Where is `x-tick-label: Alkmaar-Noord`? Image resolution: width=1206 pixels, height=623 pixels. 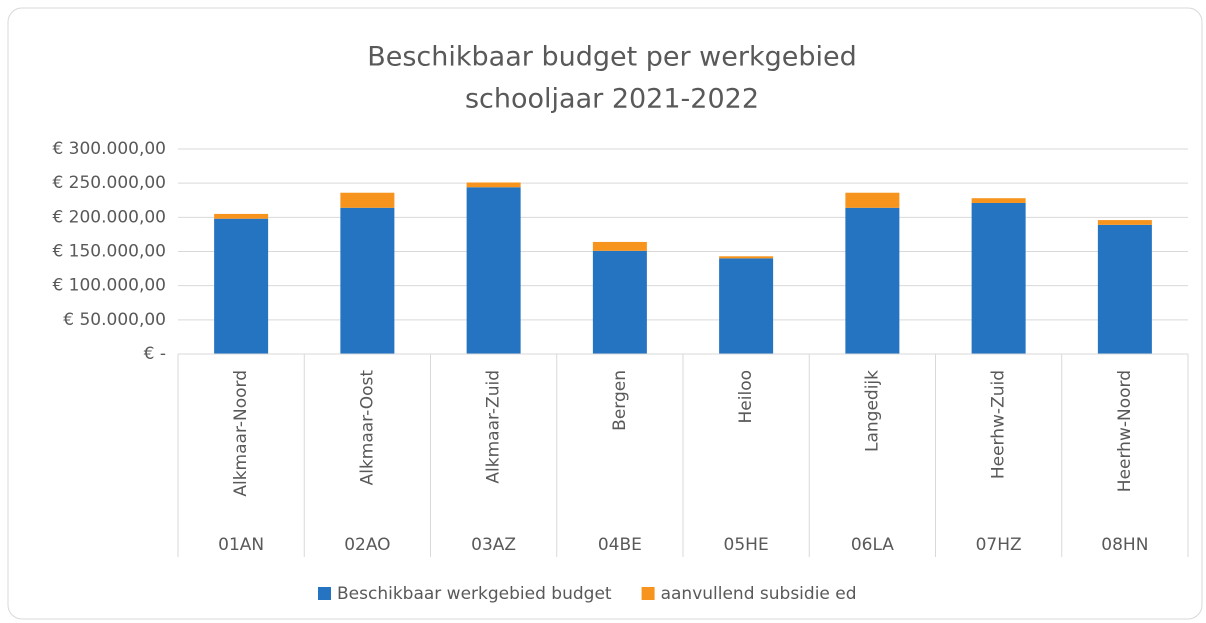 x-tick-label: Alkmaar-Noord is located at coordinates (241, 433).